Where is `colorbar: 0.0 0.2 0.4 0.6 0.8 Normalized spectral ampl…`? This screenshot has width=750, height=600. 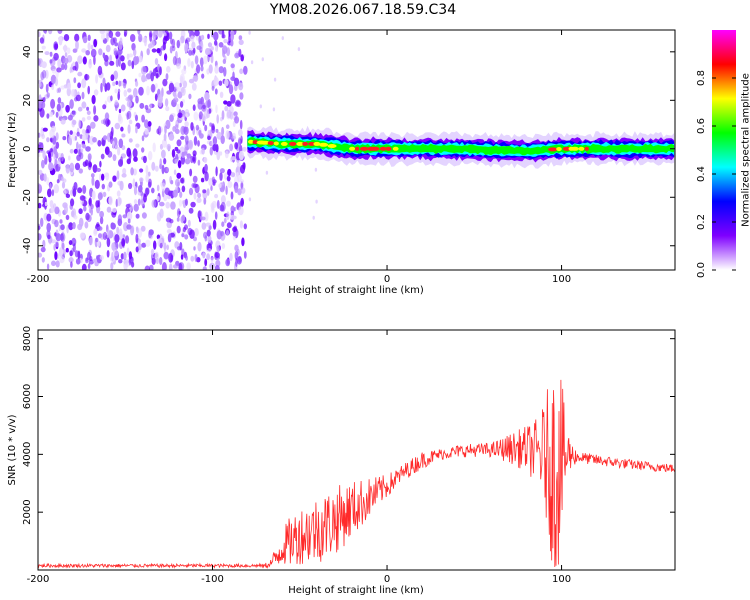
colorbar: 0.0 0.2 0.4 0.6 0.8 Normalized spectral ampl… is located at coordinates (723, 154).